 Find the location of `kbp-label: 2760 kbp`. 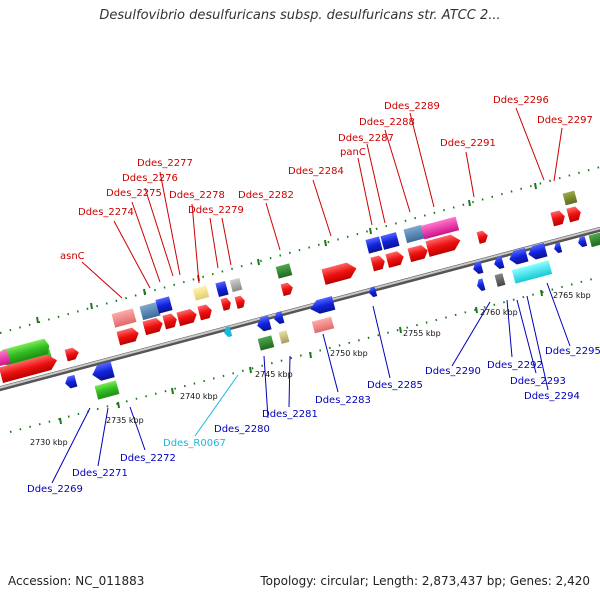

kbp-label: 2760 kbp is located at coordinates (499, 312).